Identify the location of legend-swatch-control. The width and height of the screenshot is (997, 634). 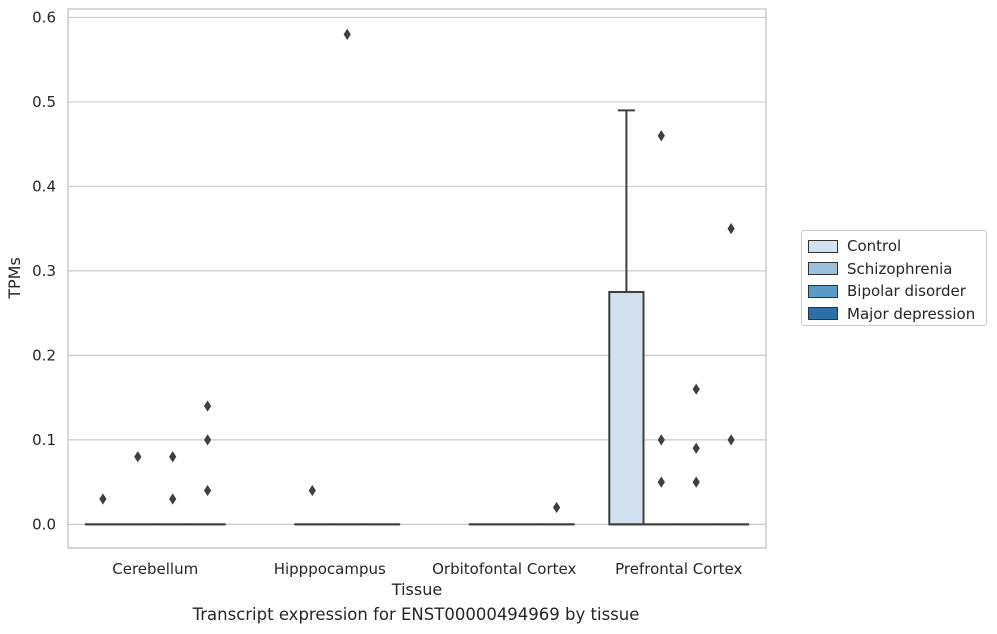
(823, 246).